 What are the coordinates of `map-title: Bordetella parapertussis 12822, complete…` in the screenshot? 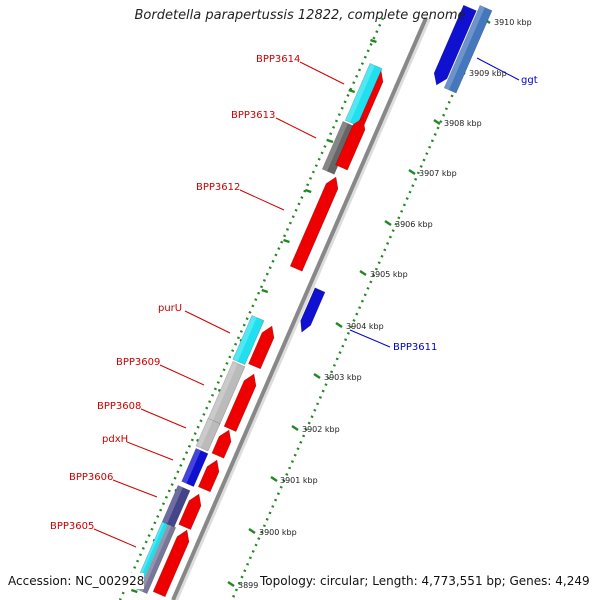 It's located at (300, 15).